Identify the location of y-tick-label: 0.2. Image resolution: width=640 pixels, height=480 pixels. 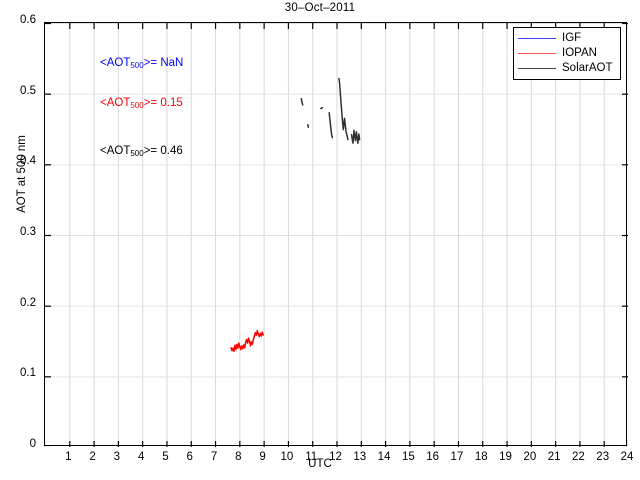
(28, 302).